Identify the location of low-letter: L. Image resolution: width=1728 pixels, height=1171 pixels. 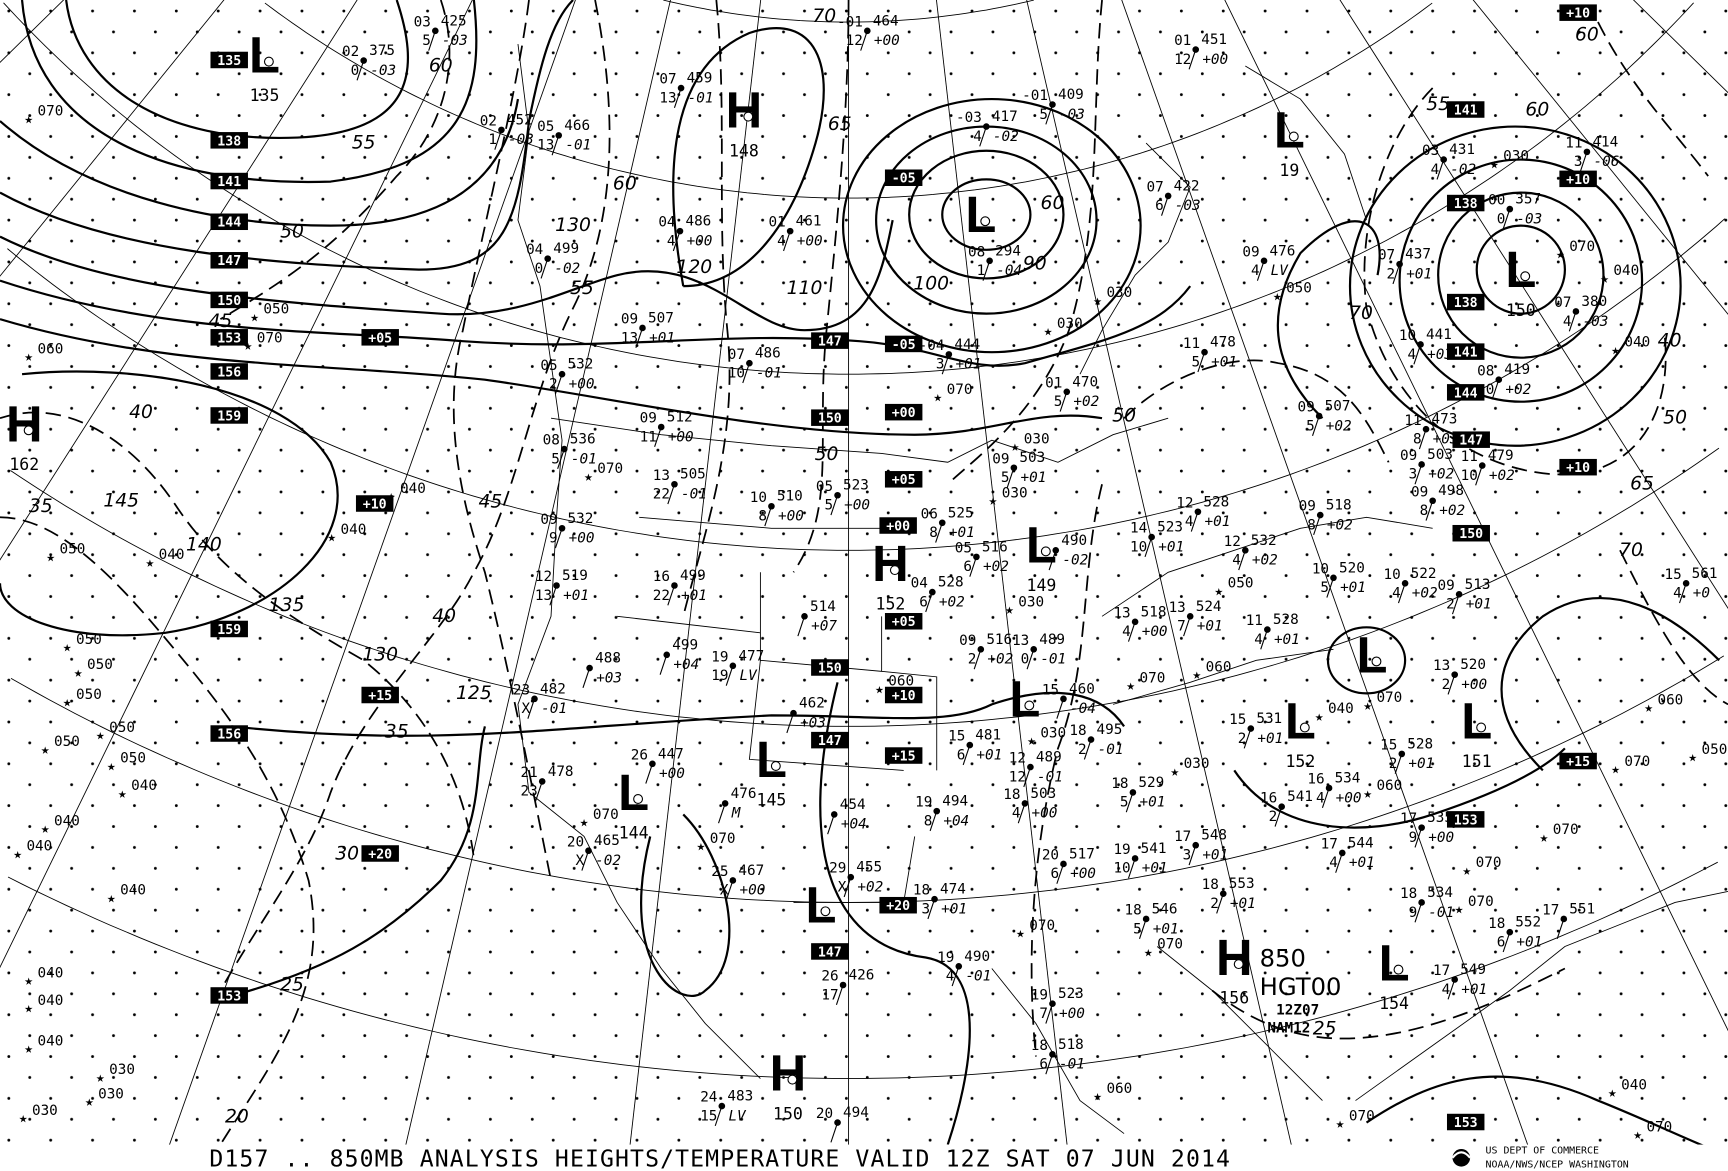
(1041, 544).